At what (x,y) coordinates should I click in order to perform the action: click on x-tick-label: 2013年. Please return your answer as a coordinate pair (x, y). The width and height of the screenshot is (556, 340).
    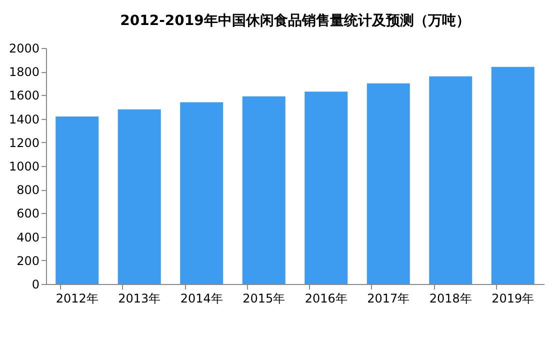
    Looking at the image, I should click on (139, 299).